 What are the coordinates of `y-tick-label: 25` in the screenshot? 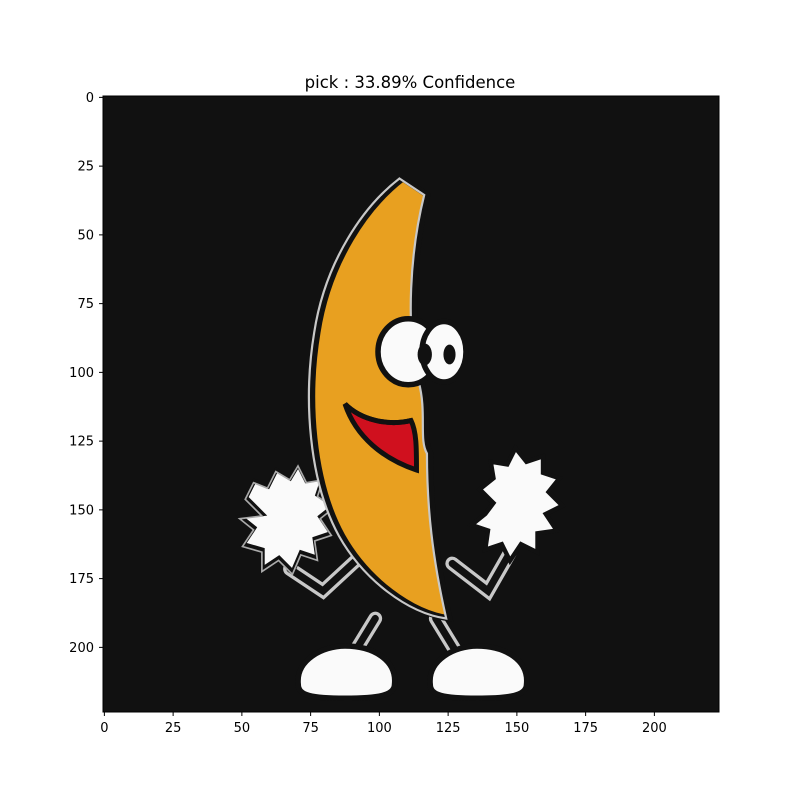 It's located at (85, 167).